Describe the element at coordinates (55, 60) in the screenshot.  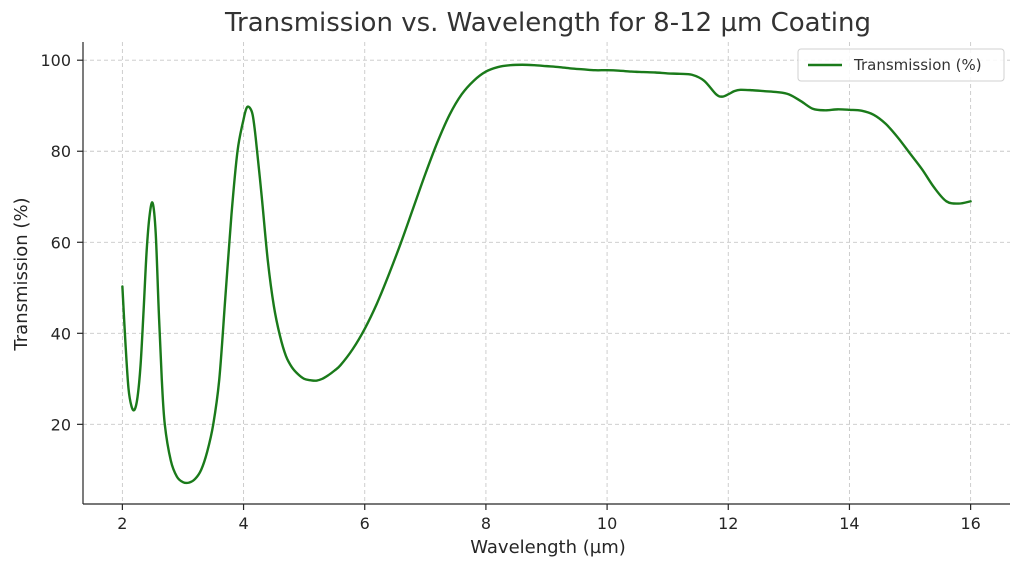
I see `y-tick-label: 100` at that location.